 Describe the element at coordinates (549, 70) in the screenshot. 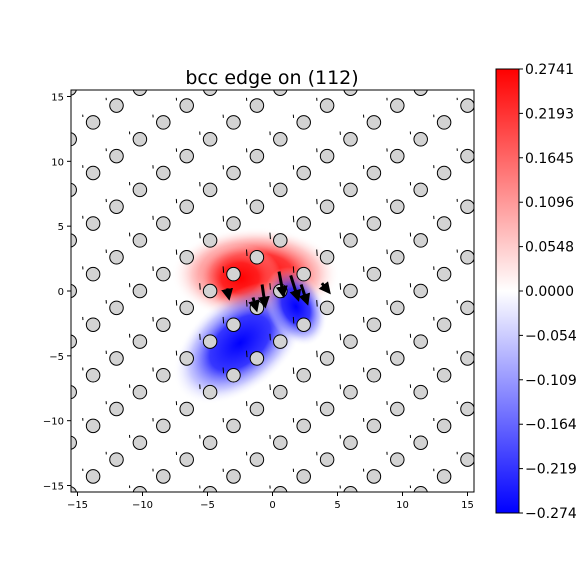

I see `colorbar-tick-label: 0.2741` at that location.